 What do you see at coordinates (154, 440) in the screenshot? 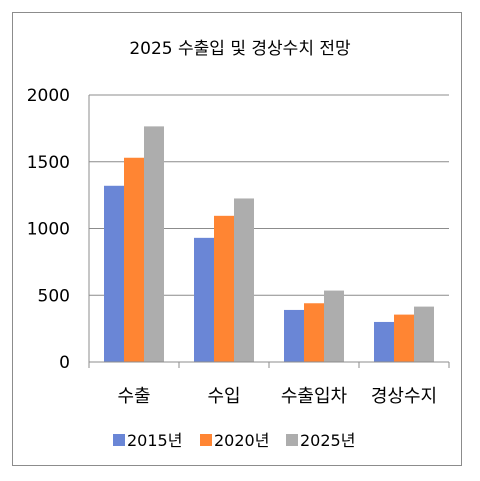
I see `legend-label: 2015년` at bounding box center [154, 440].